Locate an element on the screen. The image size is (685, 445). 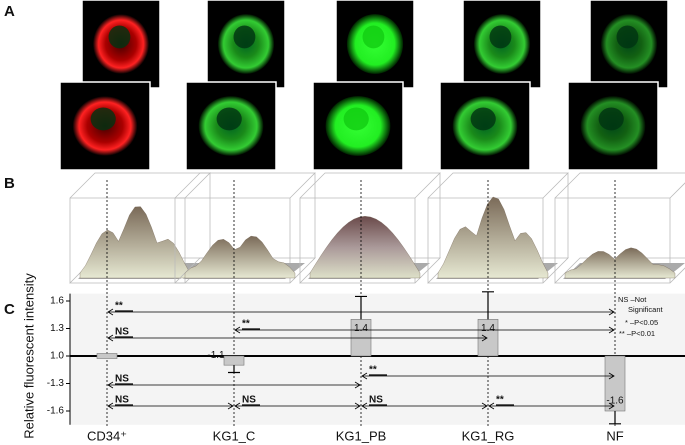
panel-label: C is located at coordinates (9, 309).